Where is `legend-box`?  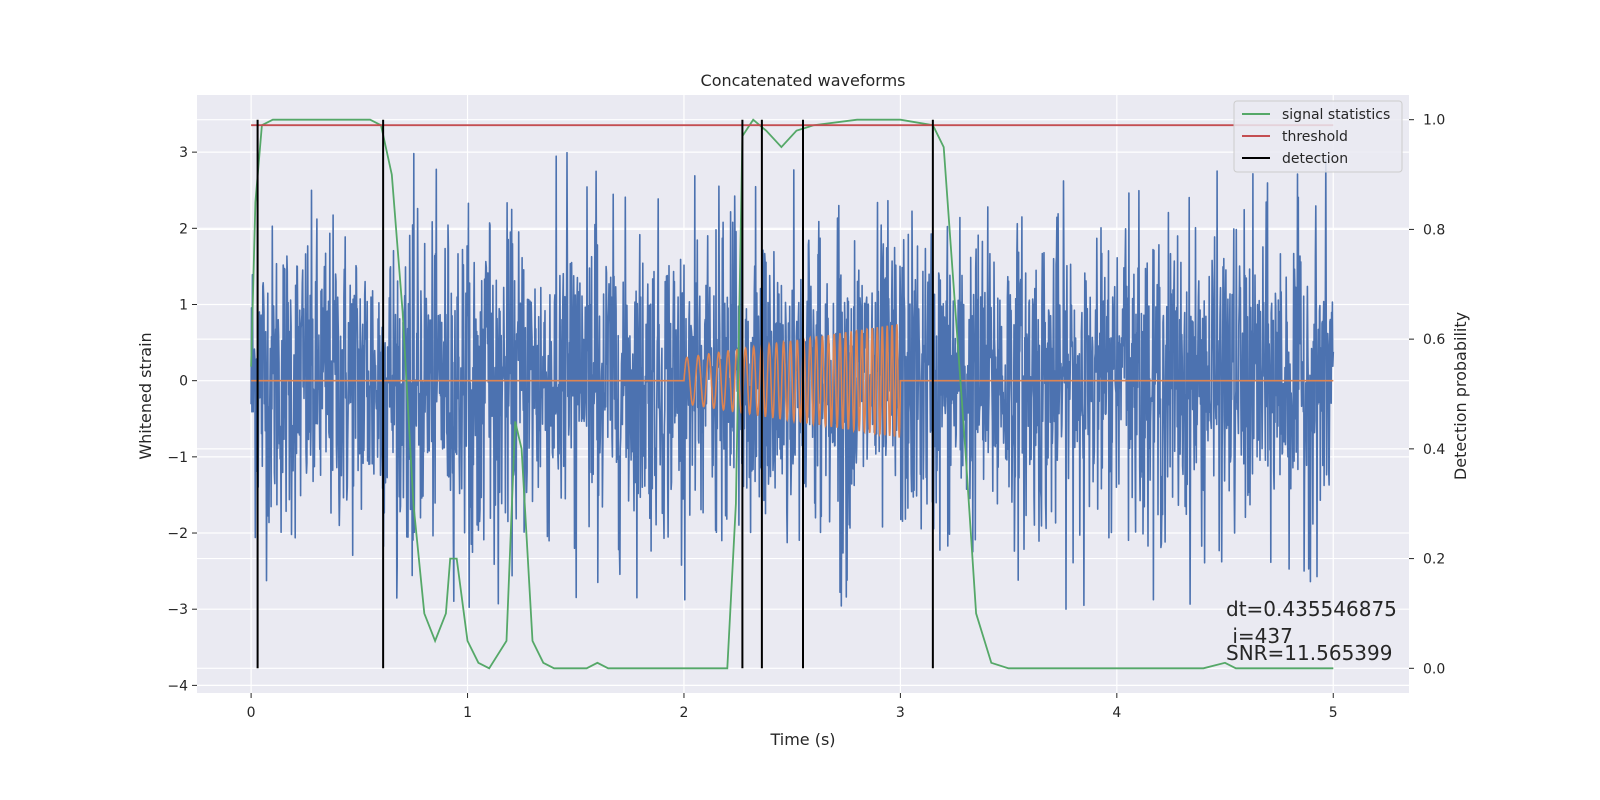
legend-box is located at coordinates (1318, 136).